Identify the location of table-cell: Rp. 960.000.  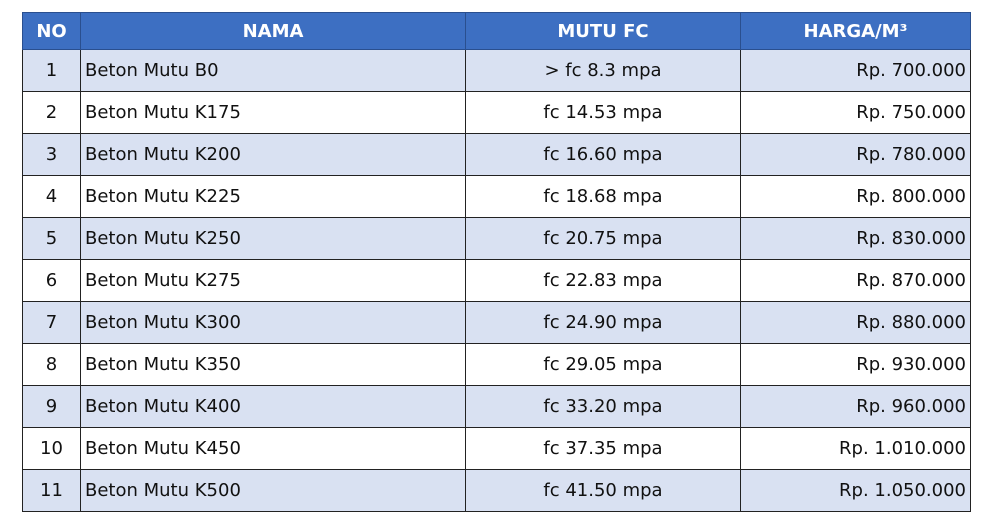
(855, 406).